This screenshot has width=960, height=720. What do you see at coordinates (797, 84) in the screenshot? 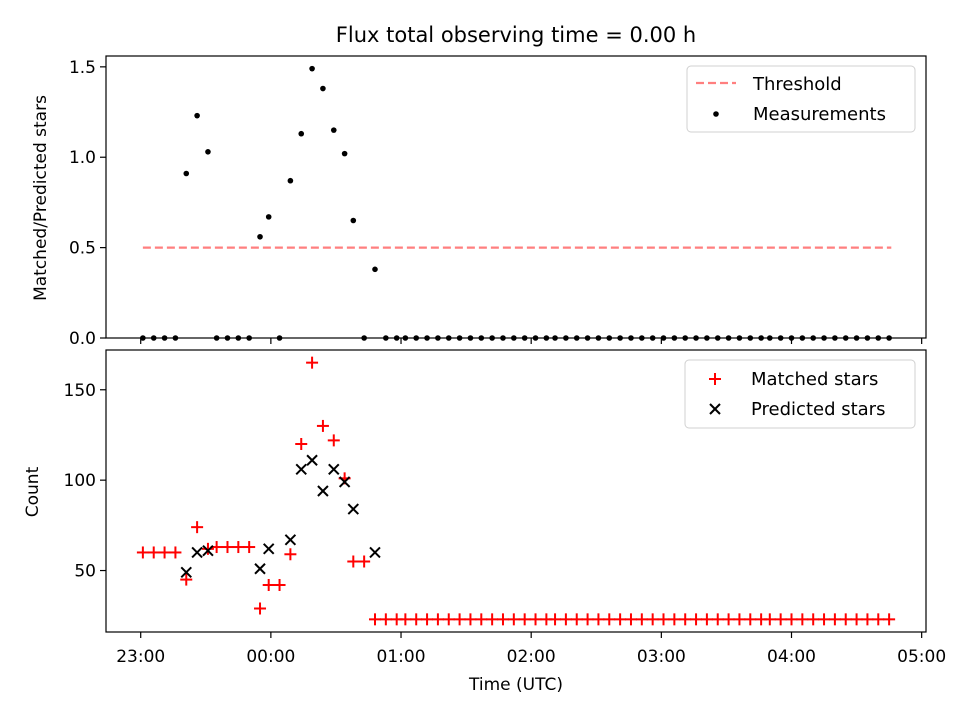
I see `legend-threshold-label: Threshold` at bounding box center [797, 84].